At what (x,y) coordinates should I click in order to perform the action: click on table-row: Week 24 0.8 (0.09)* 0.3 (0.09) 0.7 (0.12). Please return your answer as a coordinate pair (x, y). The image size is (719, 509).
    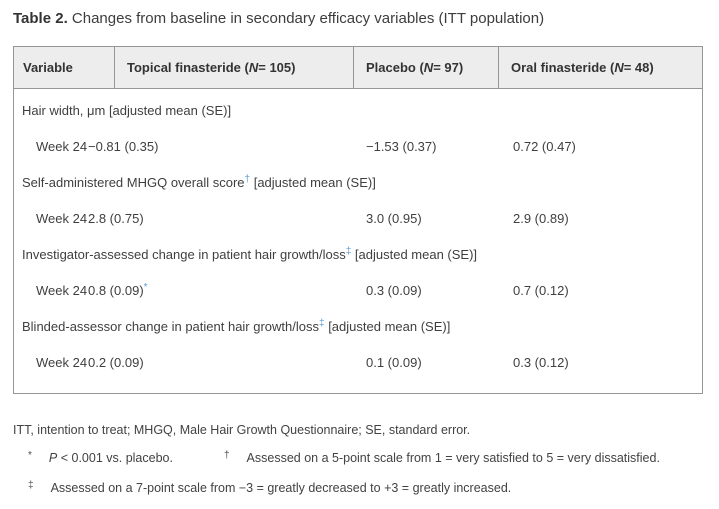
    Looking at the image, I should click on (358, 291).